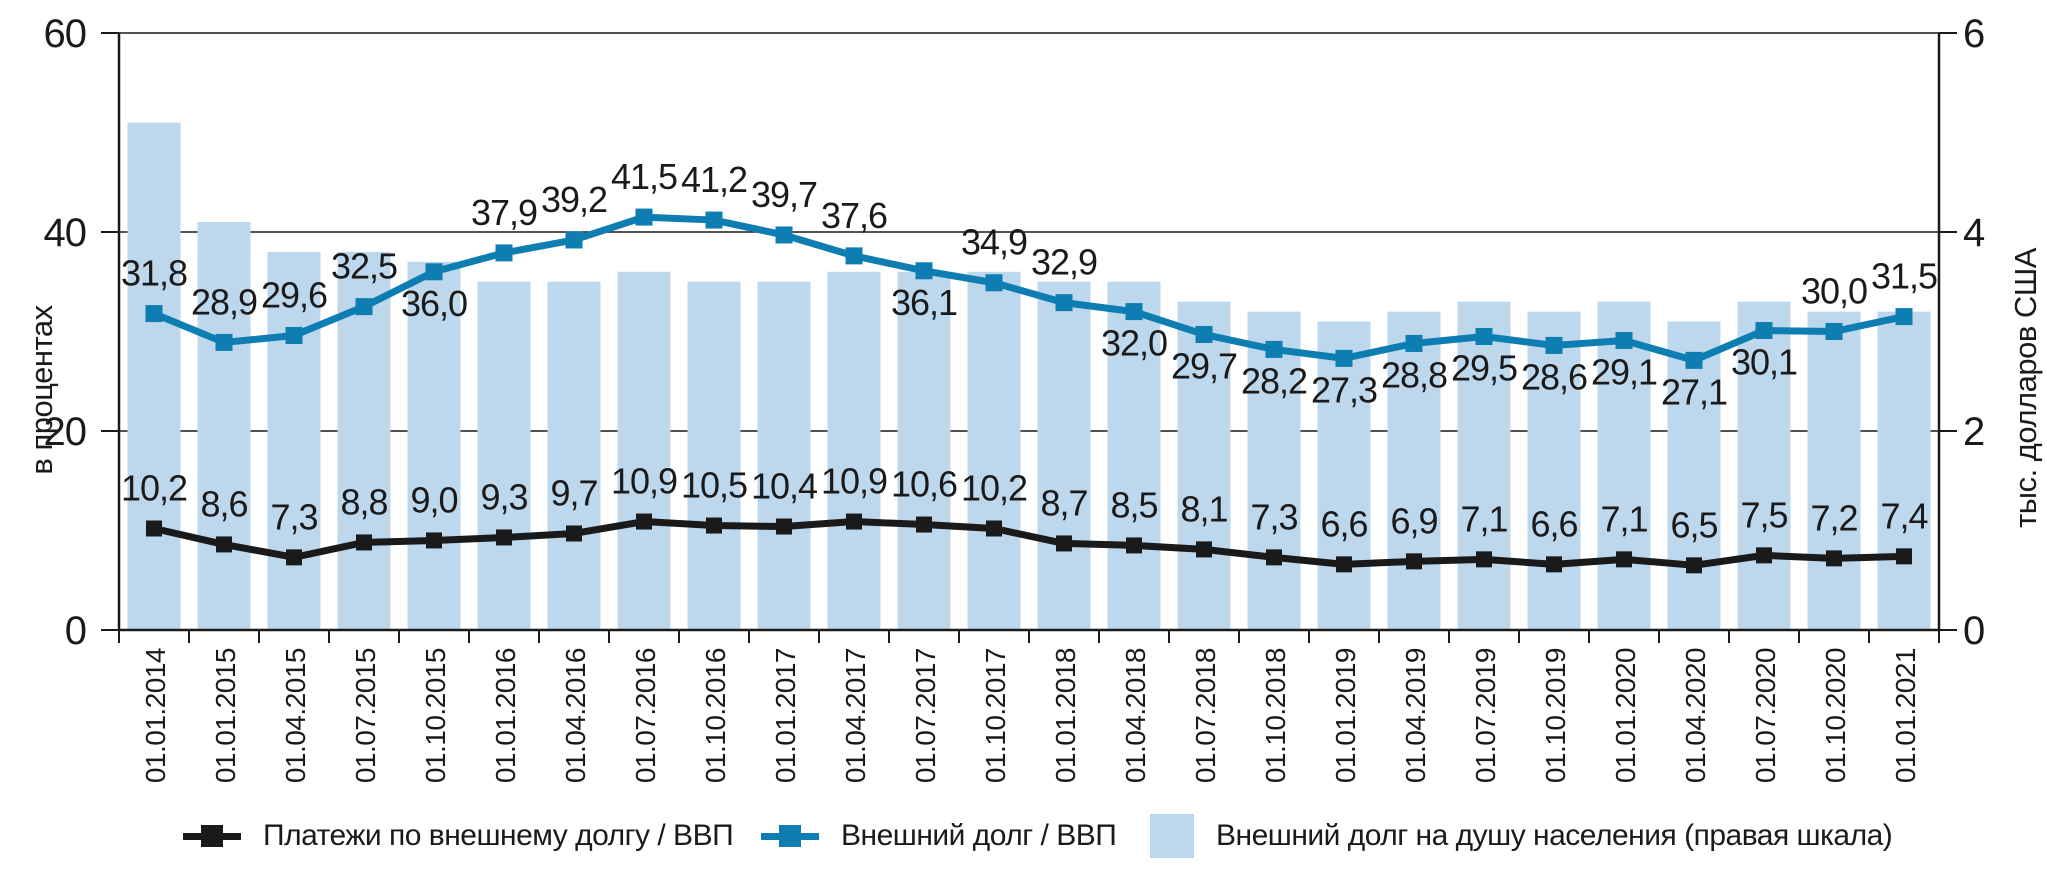  I want to click on value-label: 32,5, so click(364, 266).